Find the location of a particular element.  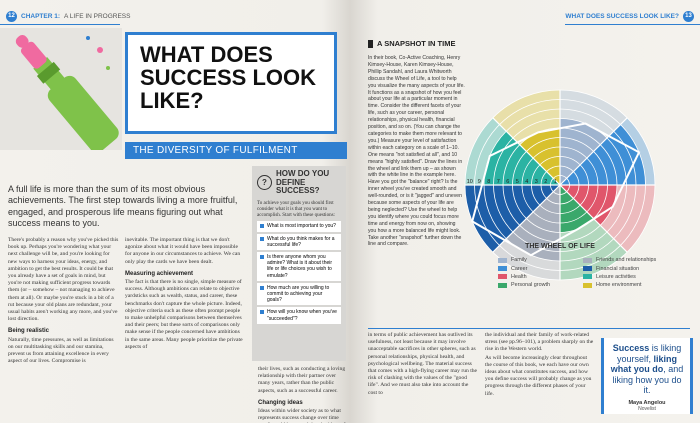

legend-item: Career is located at coordinates (540, 268).